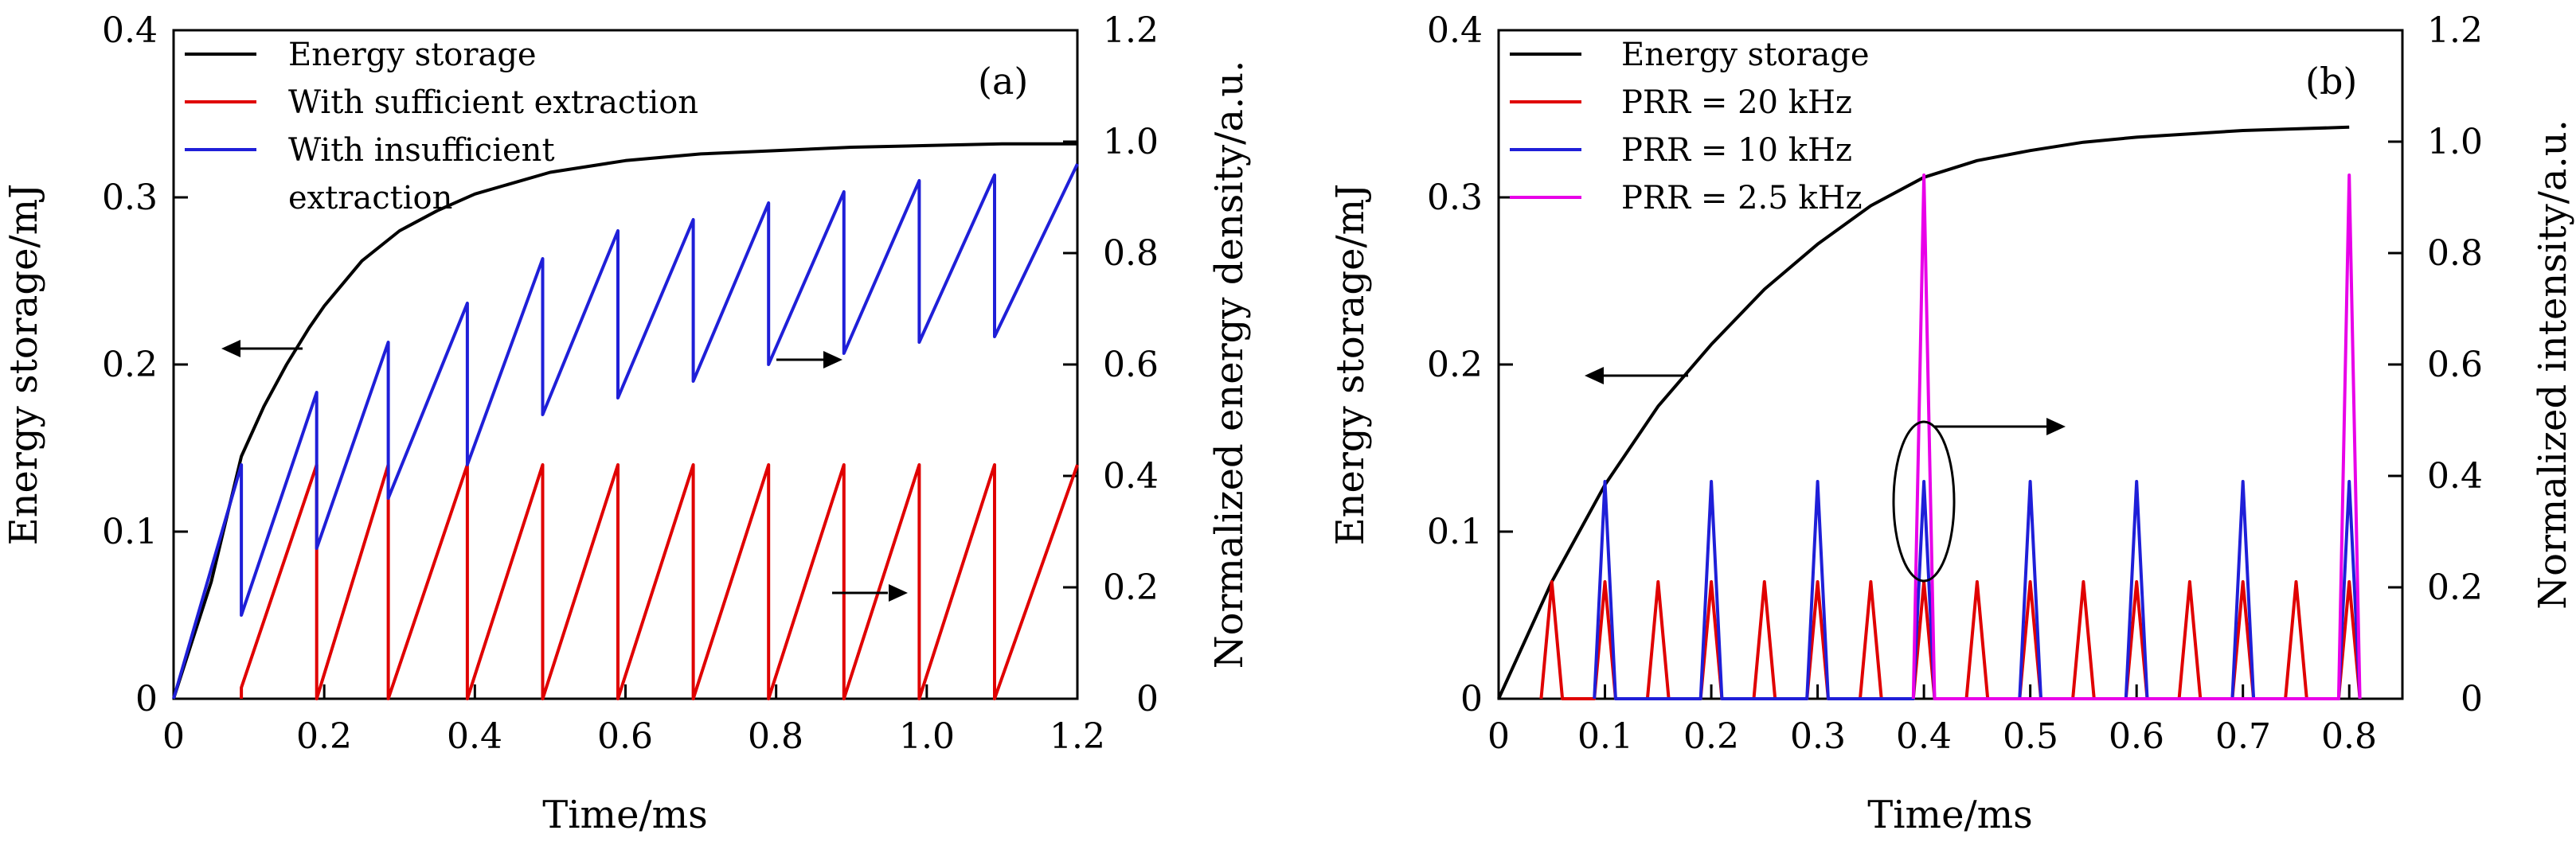  I want to click on b-y-tick-label: 0.1, so click(1455, 532).